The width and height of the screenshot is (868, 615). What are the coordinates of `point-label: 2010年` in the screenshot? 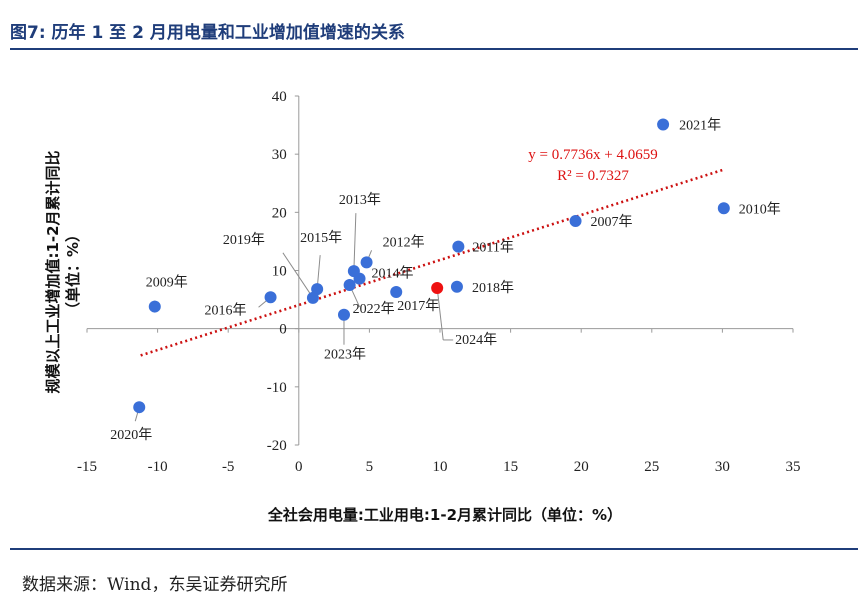 It's located at (760, 209).